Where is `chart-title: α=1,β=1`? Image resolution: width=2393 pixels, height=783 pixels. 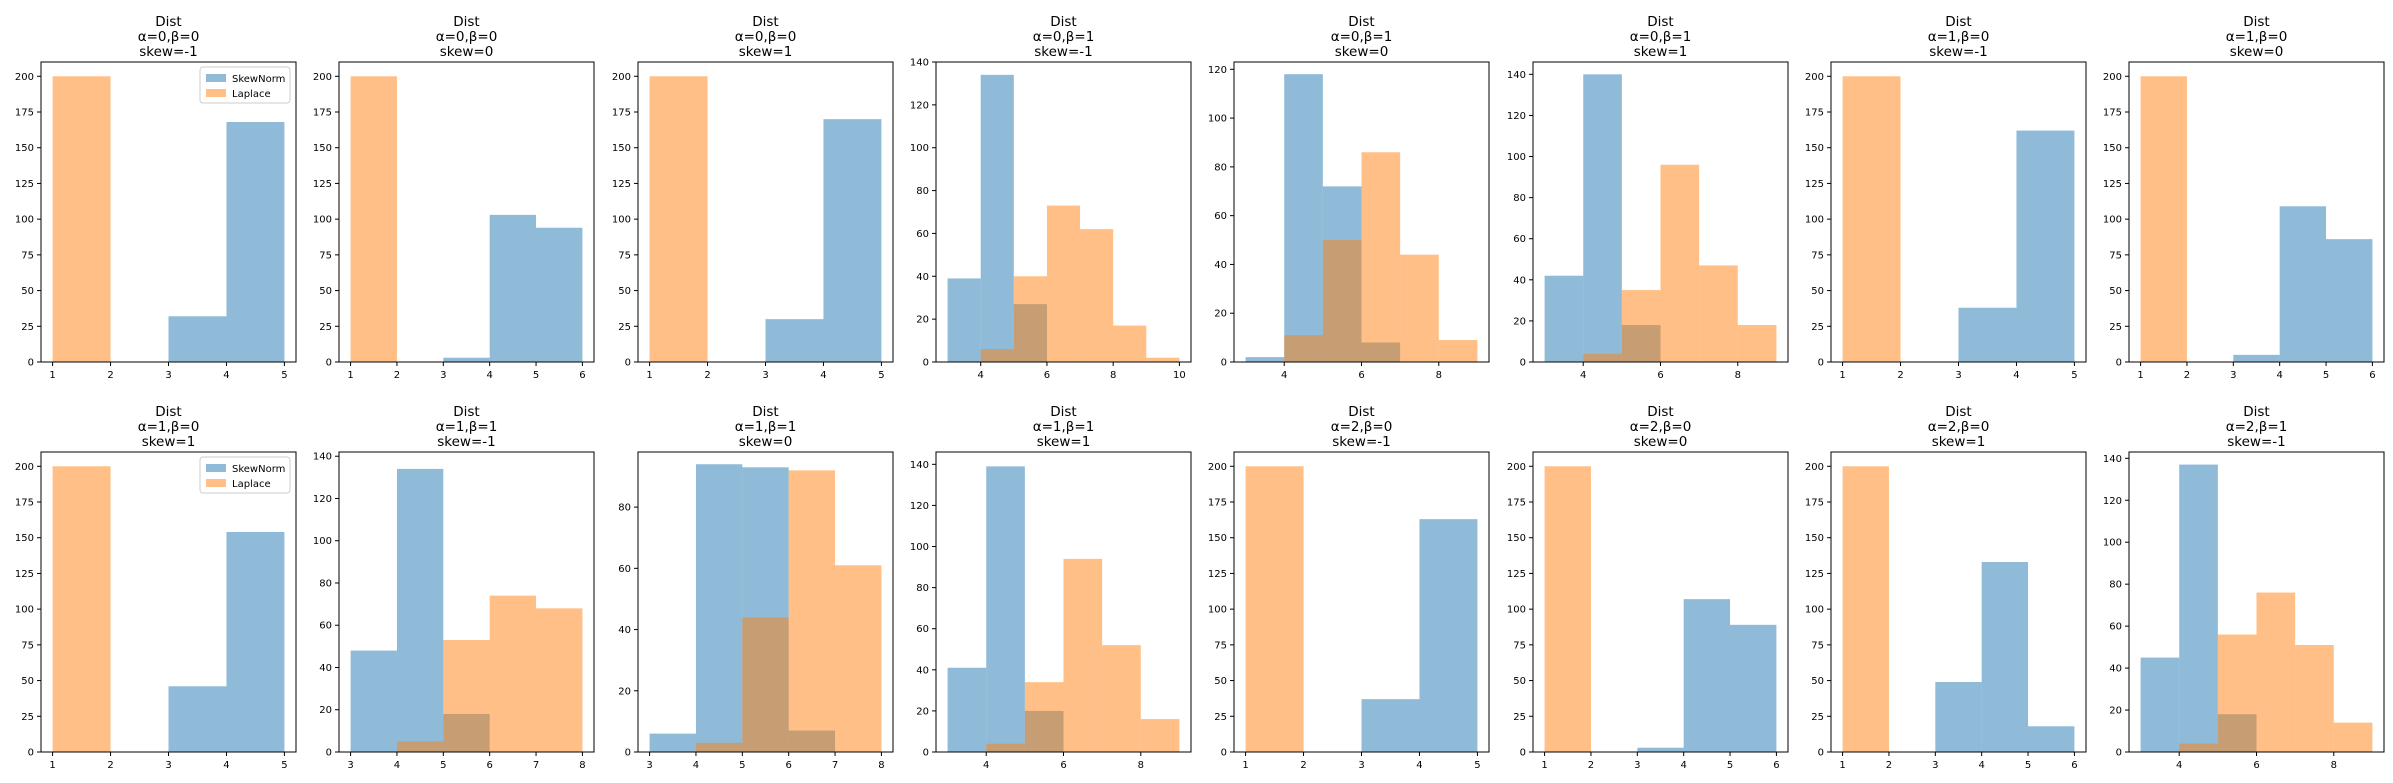 chart-title: α=1,β=1 is located at coordinates (766, 427).